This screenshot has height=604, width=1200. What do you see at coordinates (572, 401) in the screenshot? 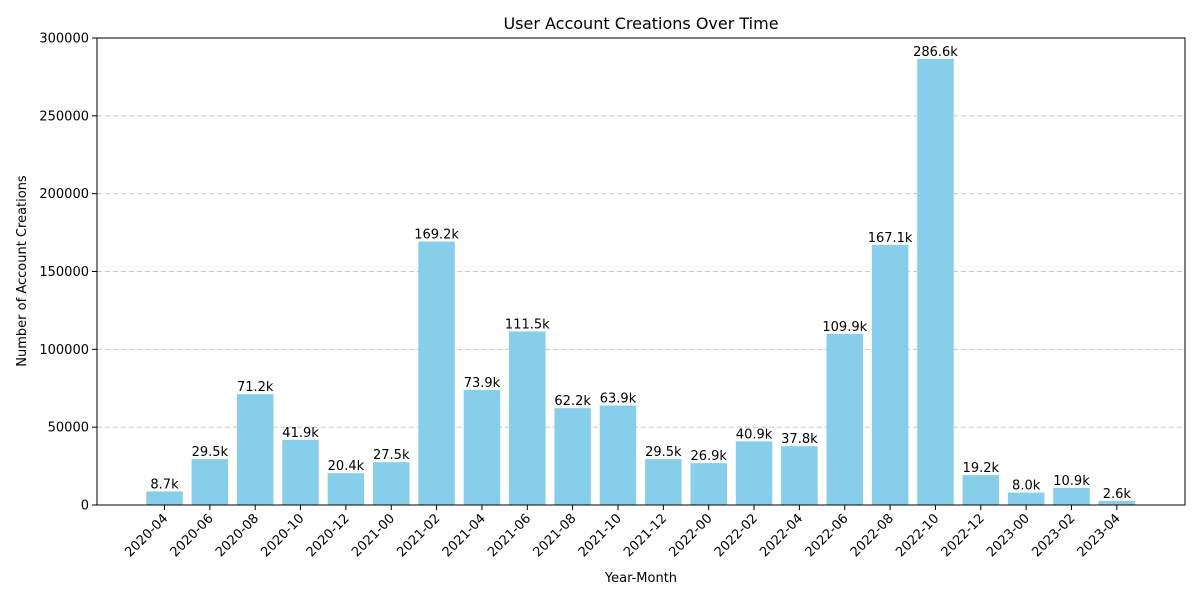
I see `bar-value-label: 62.2k` at bounding box center [572, 401].